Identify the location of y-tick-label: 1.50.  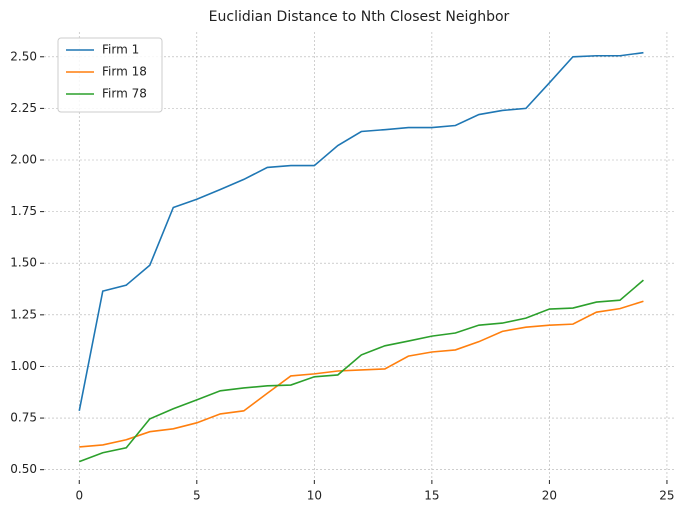
(23, 263).